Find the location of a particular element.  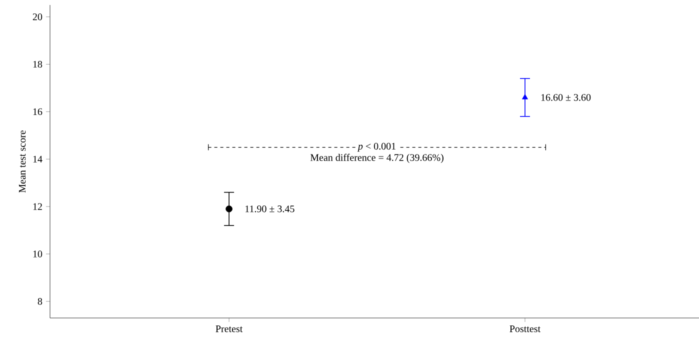

x-tick-label: Pretest is located at coordinates (229, 329).